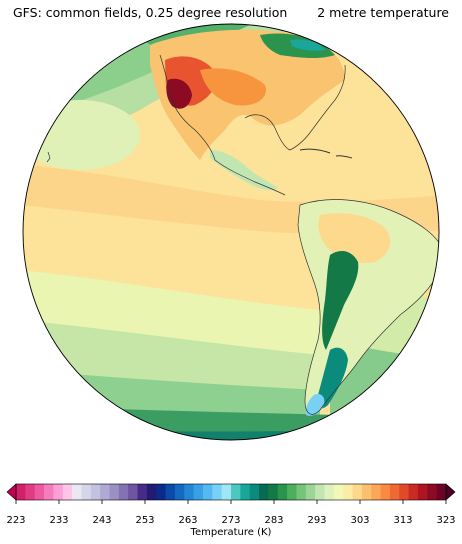  Describe the element at coordinates (383, 12) in the screenshot. I see `map-title-right: 2 metre temperature` at that location.